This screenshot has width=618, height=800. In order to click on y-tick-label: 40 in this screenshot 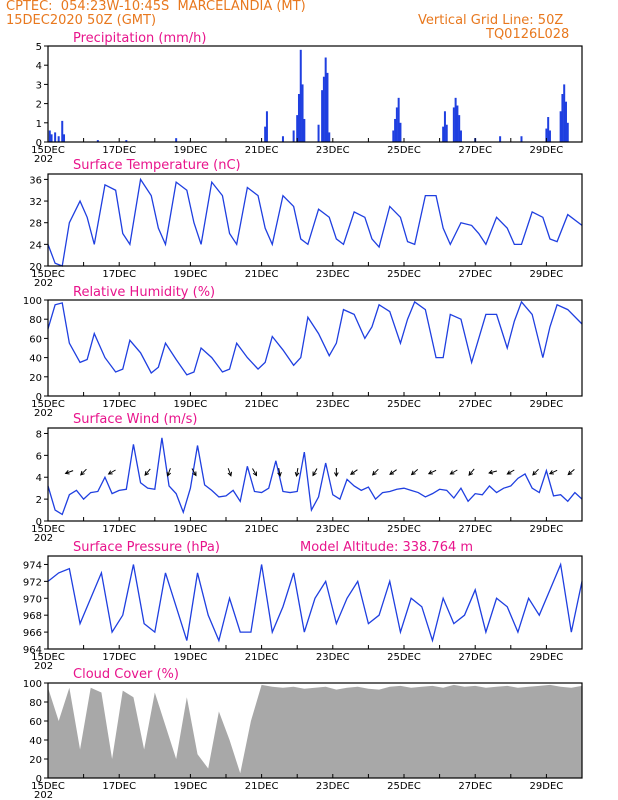, I will do `click(35, 741)`.